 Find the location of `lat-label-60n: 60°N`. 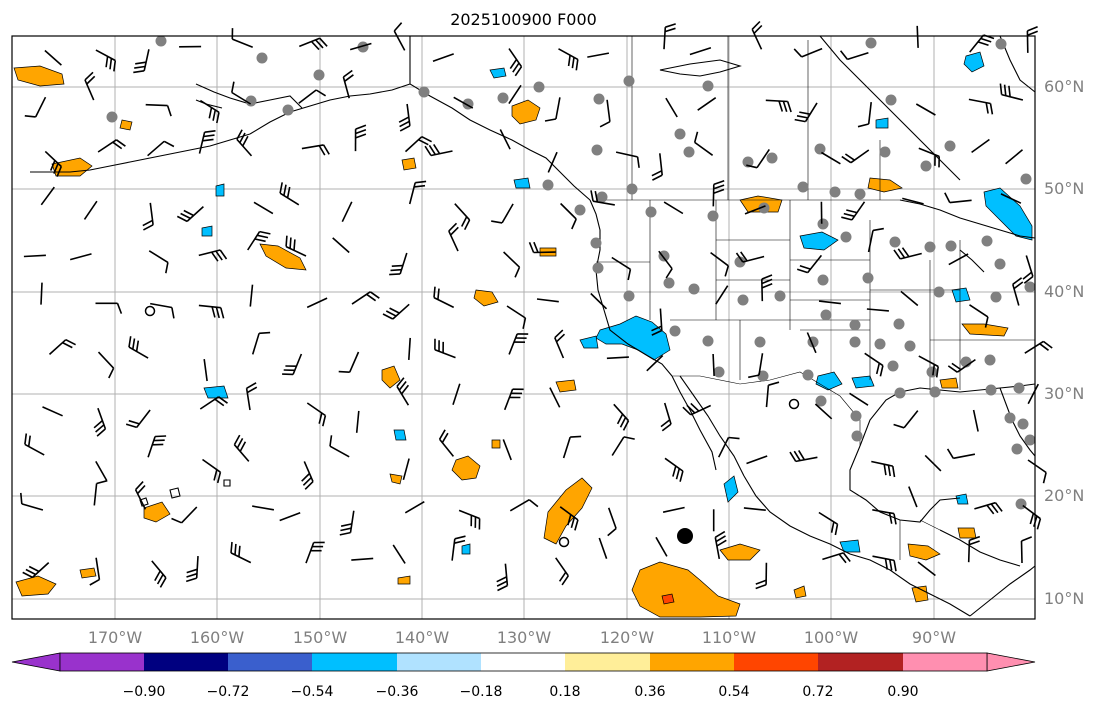

lat-label-60n: 60°N is located at coordinates (1064, 86).